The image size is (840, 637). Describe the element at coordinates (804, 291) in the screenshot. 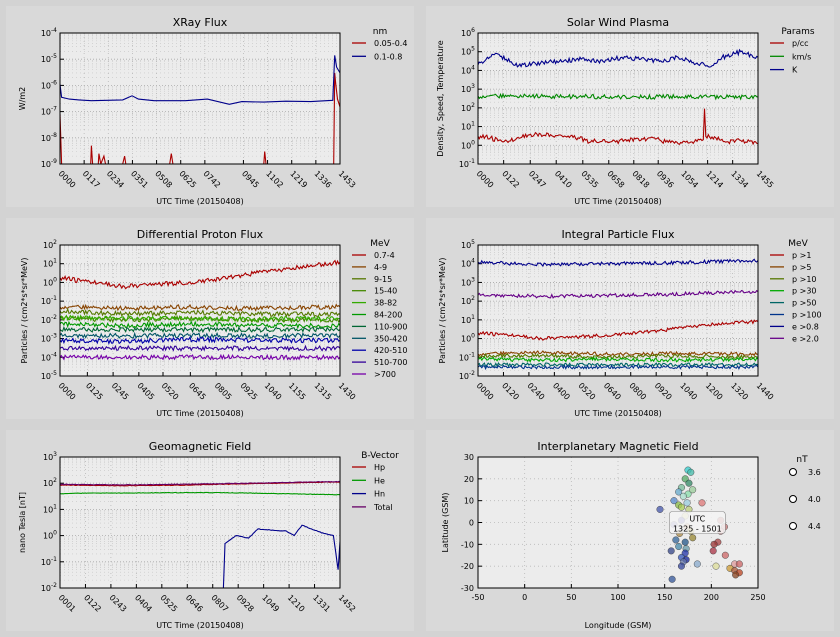

I see `ipf-legend-label: p >30` at that location.